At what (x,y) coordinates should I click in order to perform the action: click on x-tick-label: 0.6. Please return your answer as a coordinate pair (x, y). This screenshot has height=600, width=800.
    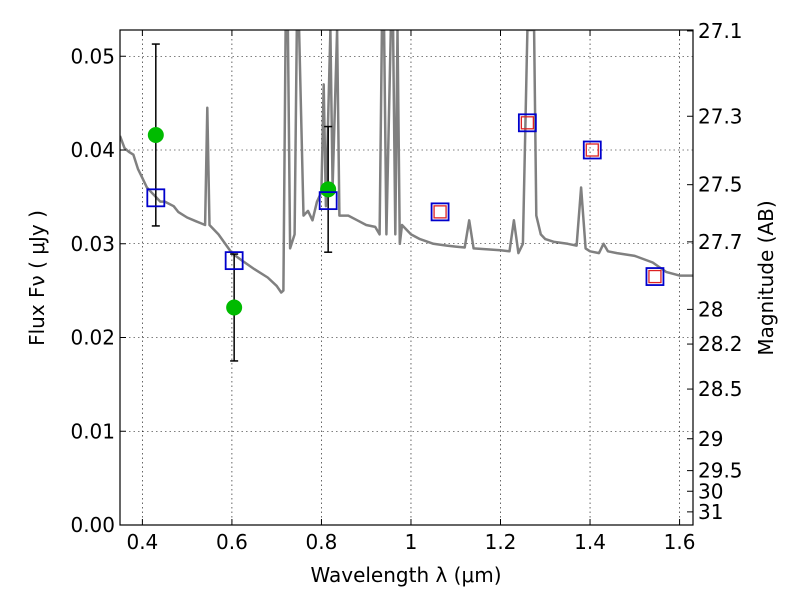
    Looking at the image, I should click on (232, 542).